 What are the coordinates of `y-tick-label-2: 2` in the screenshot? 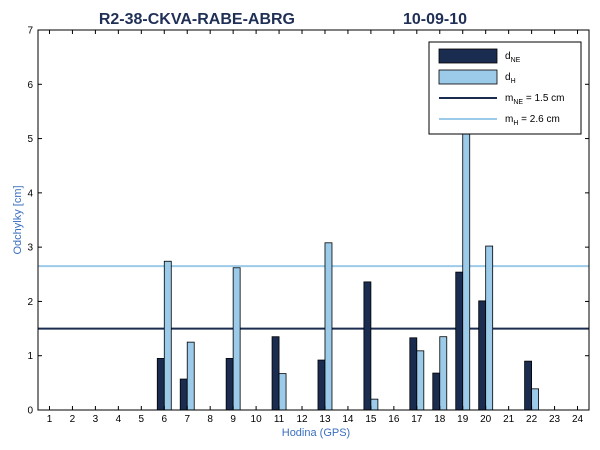 It's located at (30, 302).